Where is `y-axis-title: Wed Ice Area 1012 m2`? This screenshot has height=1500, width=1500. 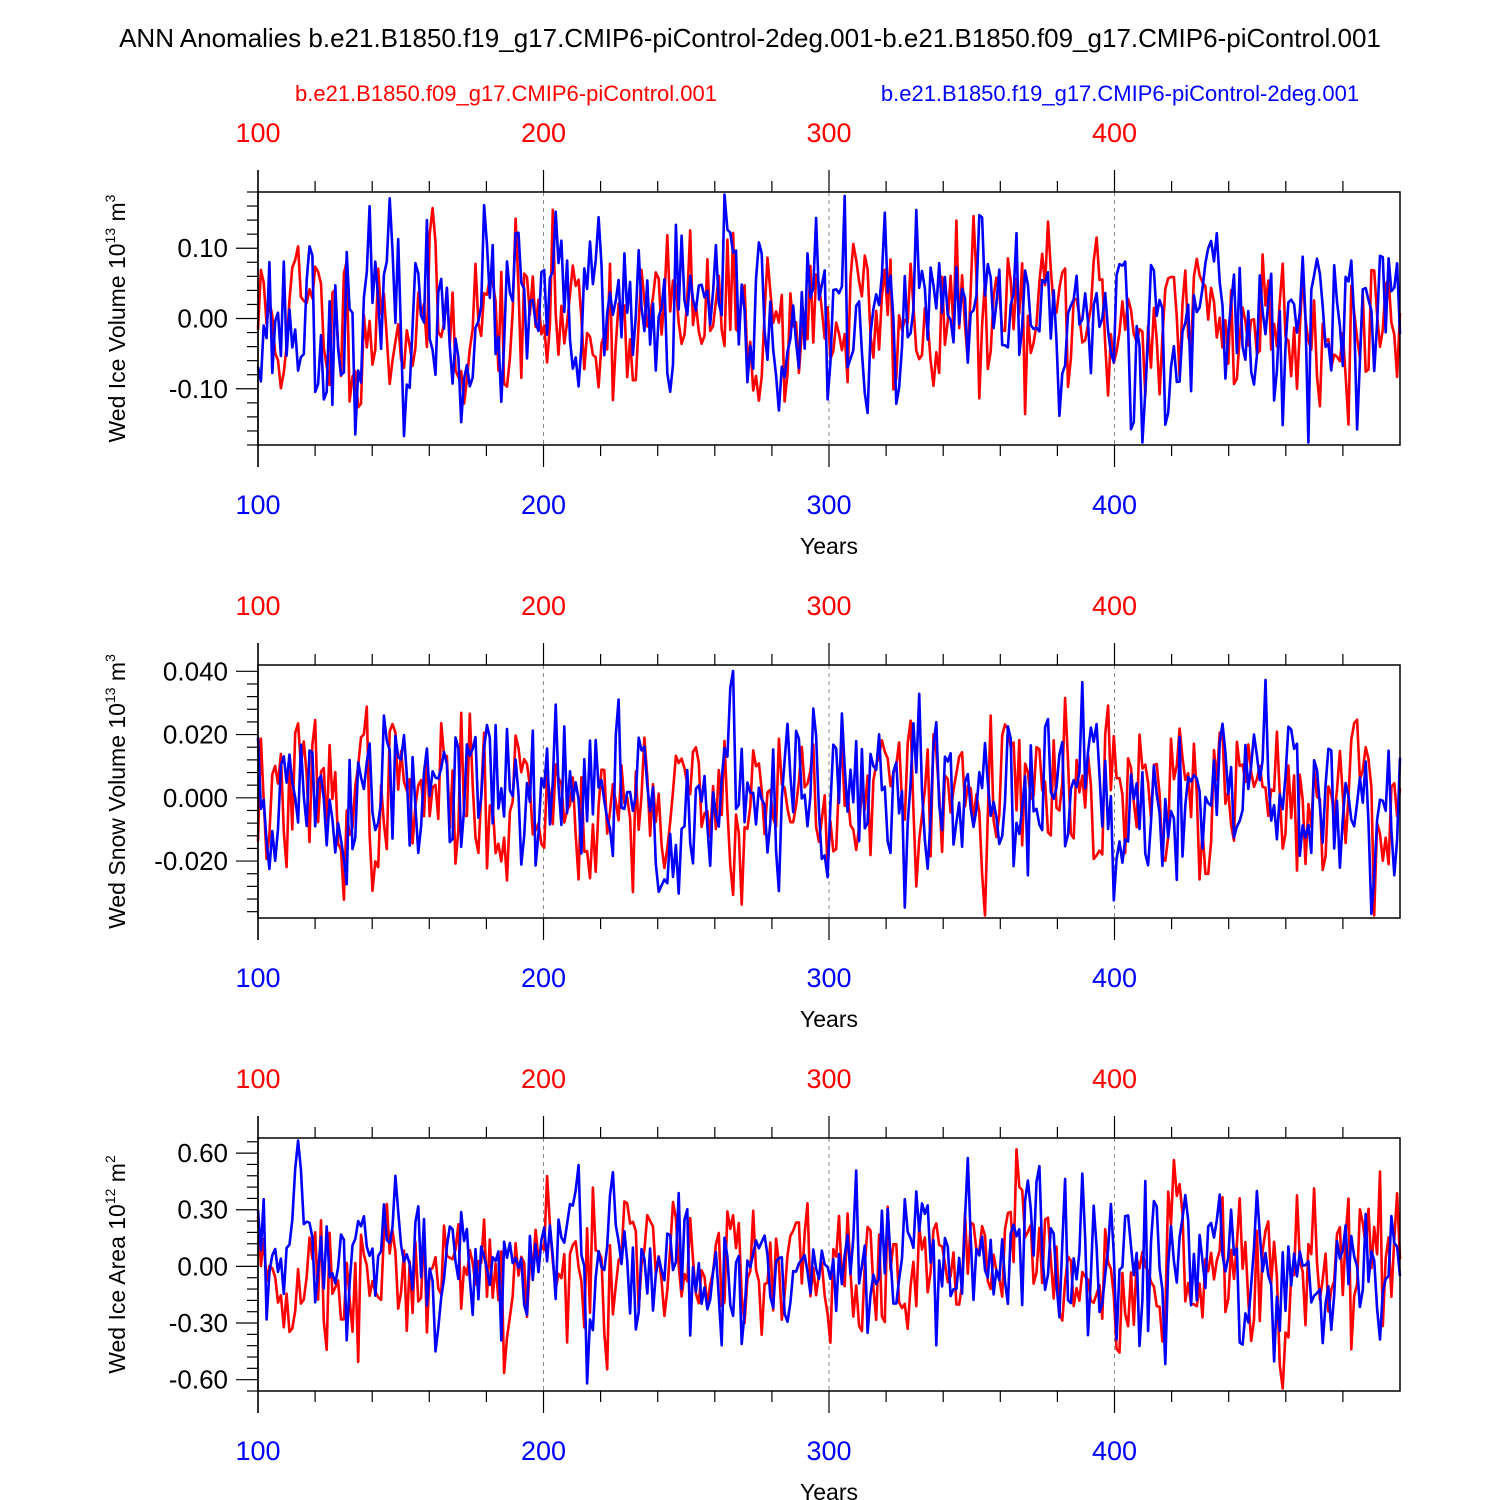 y-axis-title: Wed Ice Area 1012 m2 is located at coordinates (116, 1264).